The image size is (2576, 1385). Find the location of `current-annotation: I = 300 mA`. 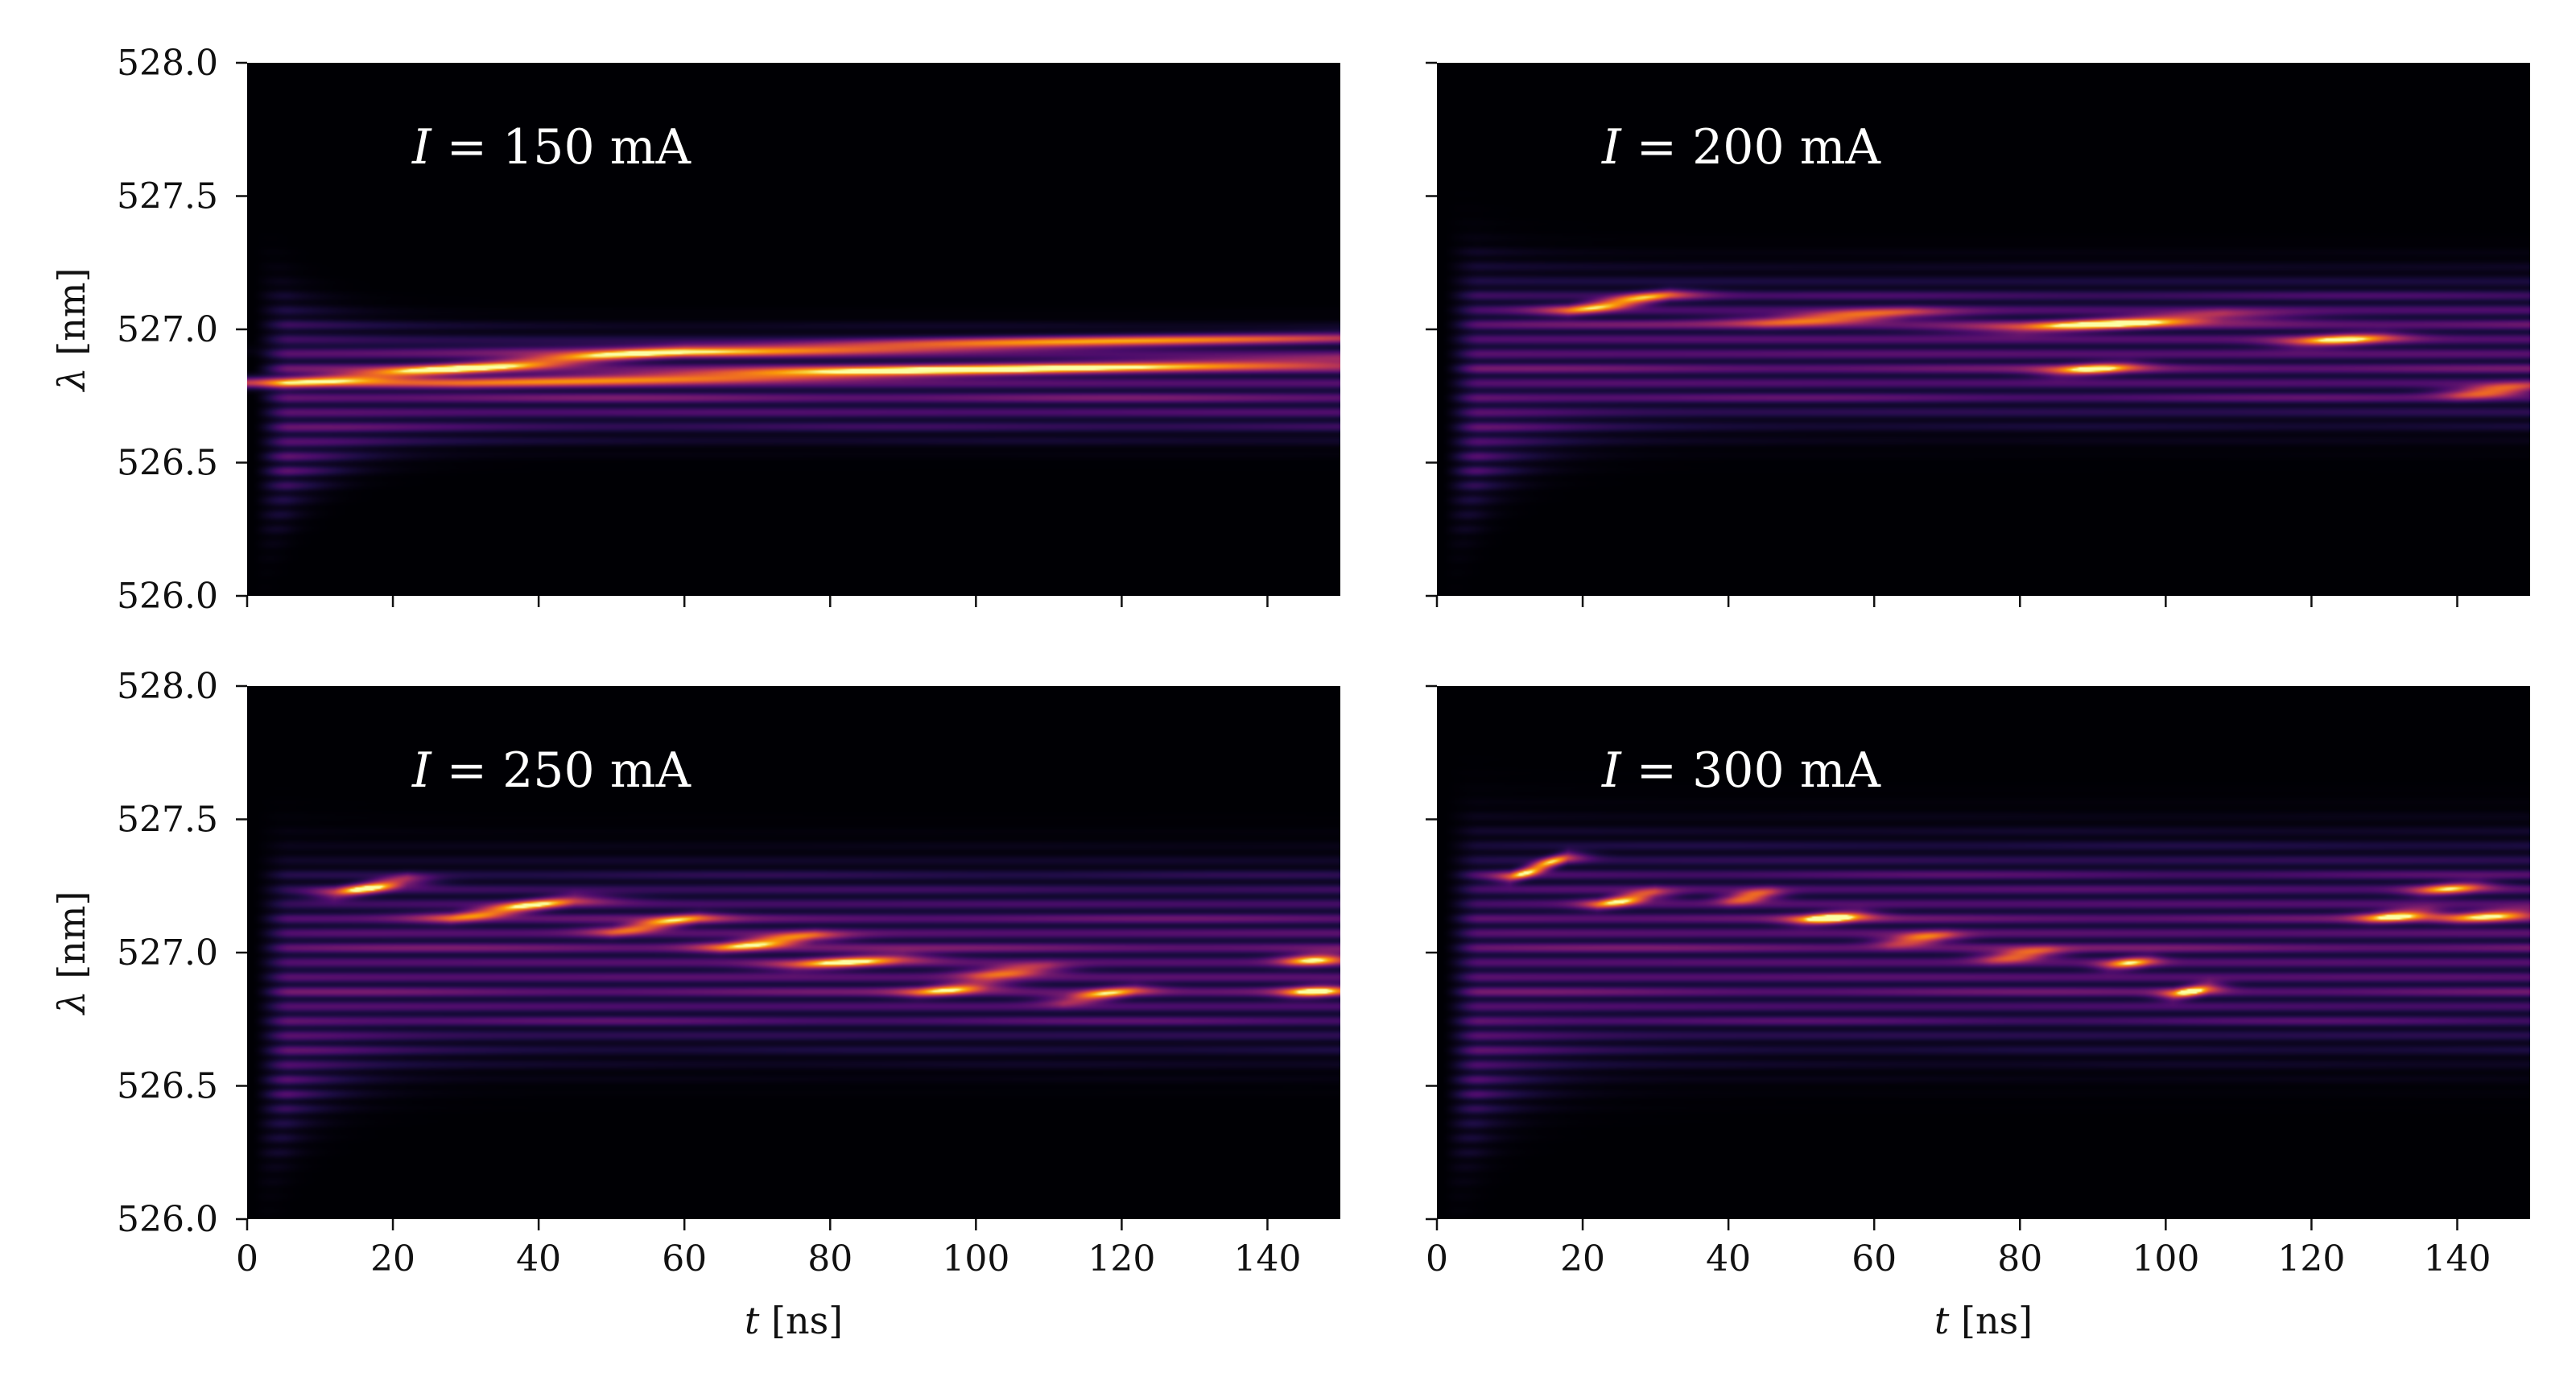

current-annotation: I = 300 mA is located at coordinates (1741, 771).